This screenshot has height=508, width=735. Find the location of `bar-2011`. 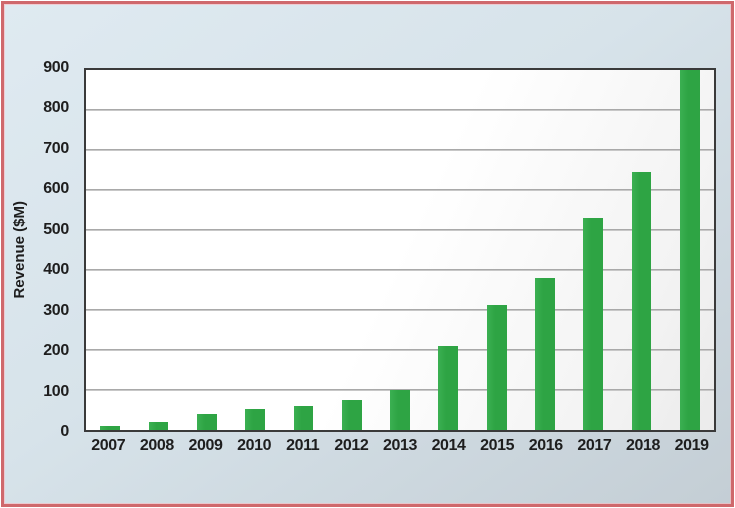

bar-2011 is located at coordinates (303, 418).